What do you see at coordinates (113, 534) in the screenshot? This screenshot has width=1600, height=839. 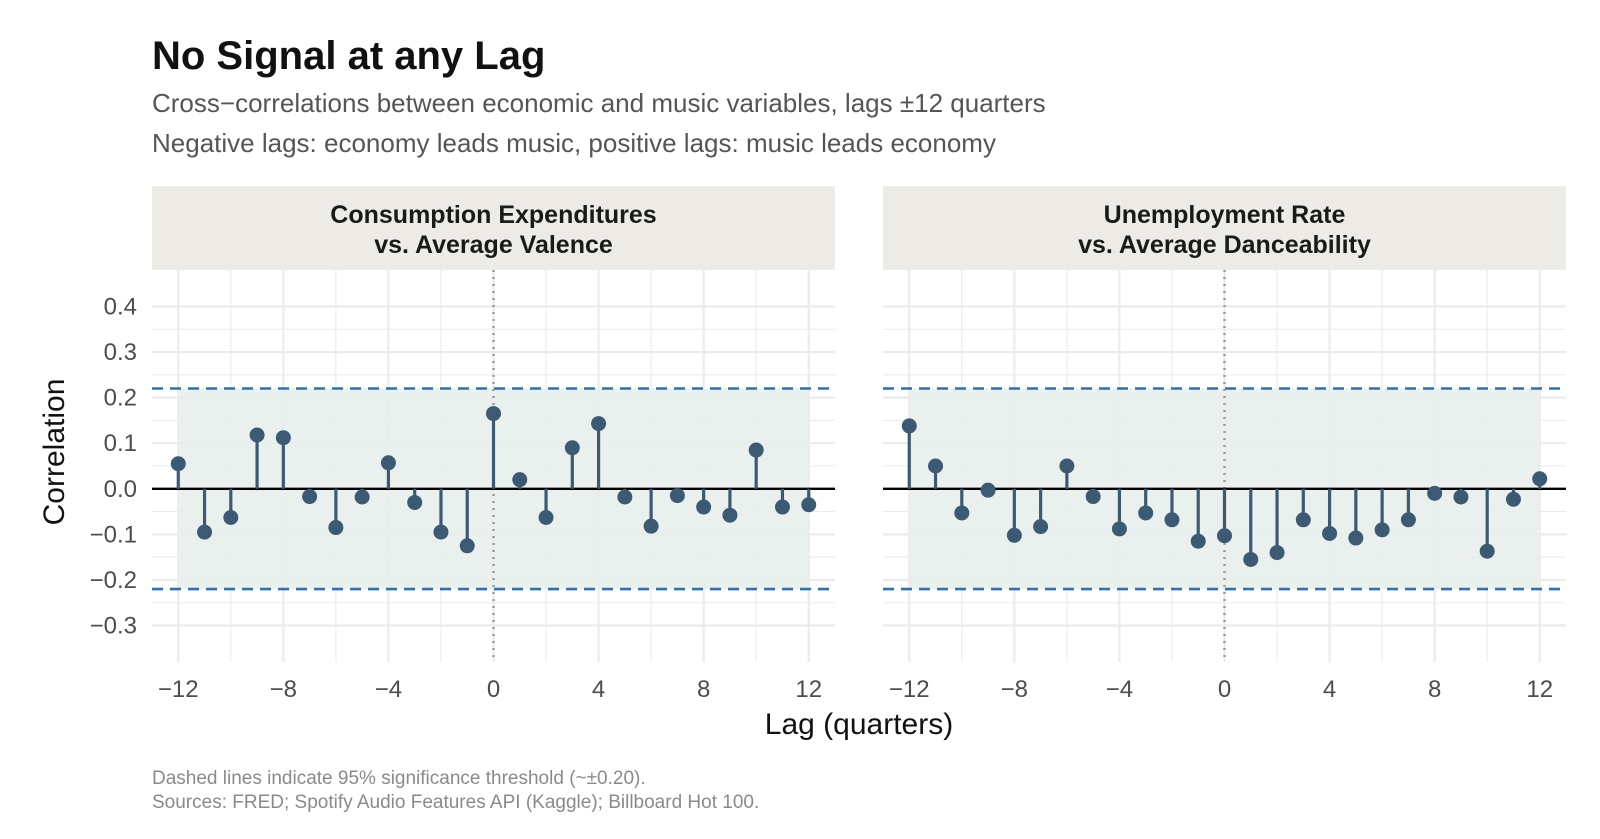 I see `y-tick-label: −0.1` at bounding box center [113, 534].